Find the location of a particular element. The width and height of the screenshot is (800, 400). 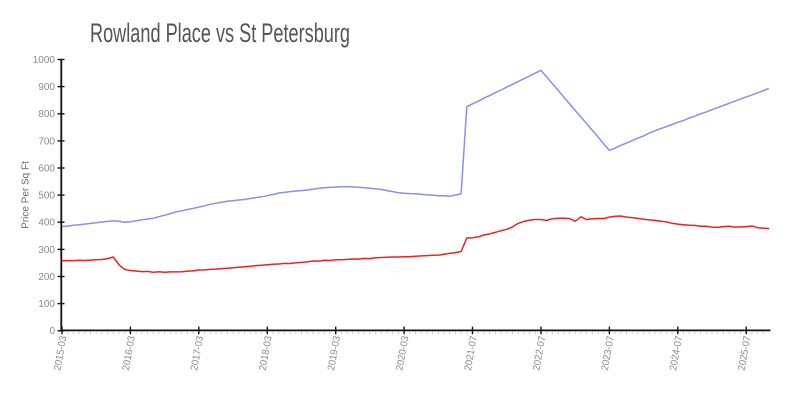

svg-text: 300 is located at coordinates (46, 250).